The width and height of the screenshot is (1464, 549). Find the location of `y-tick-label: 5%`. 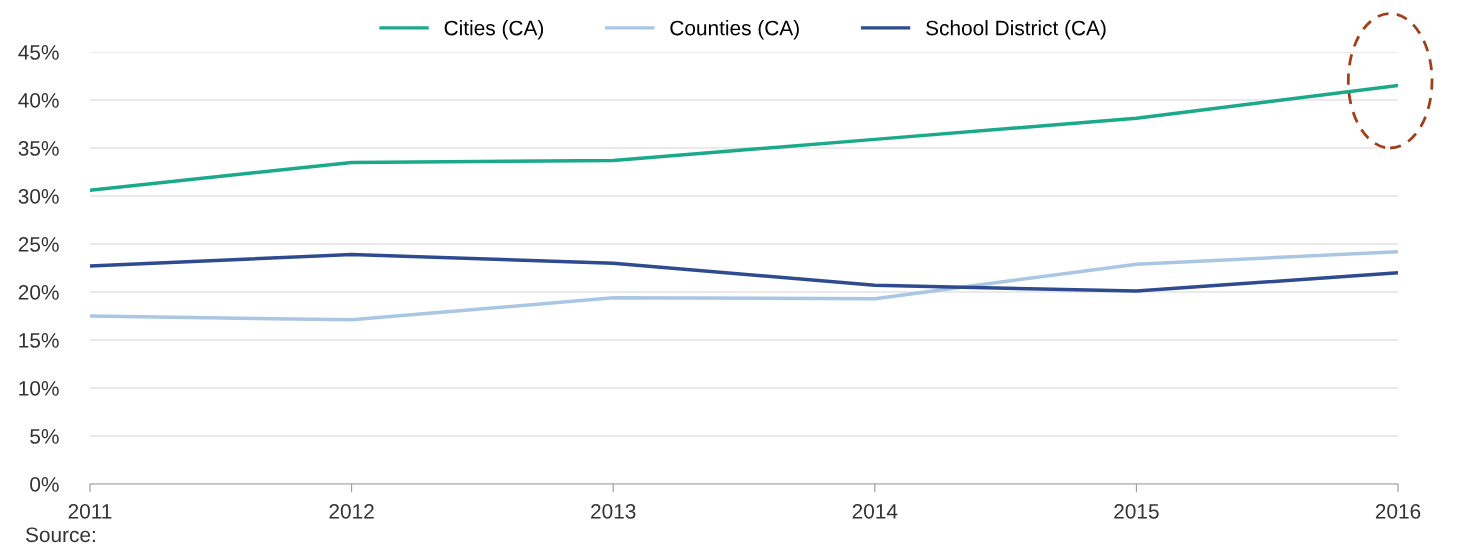

y-tick-label: 5% is located at coordinates (44, 436).